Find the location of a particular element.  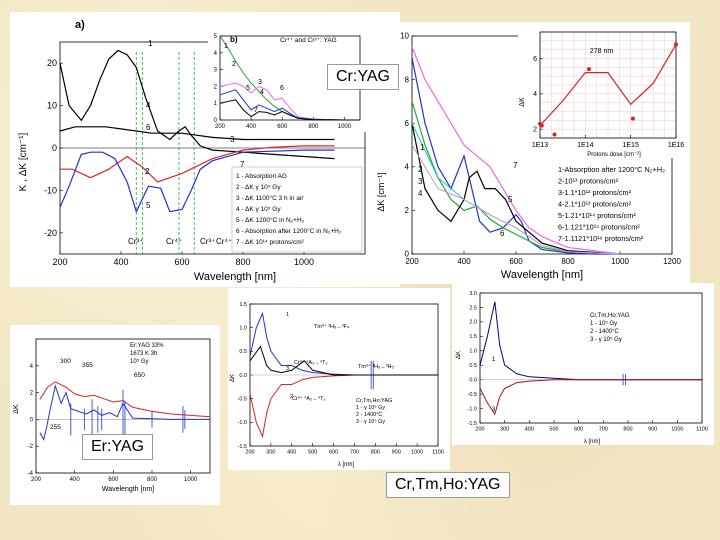

chart-a-ytick-label: 10 is located at coordinates (52, 106).